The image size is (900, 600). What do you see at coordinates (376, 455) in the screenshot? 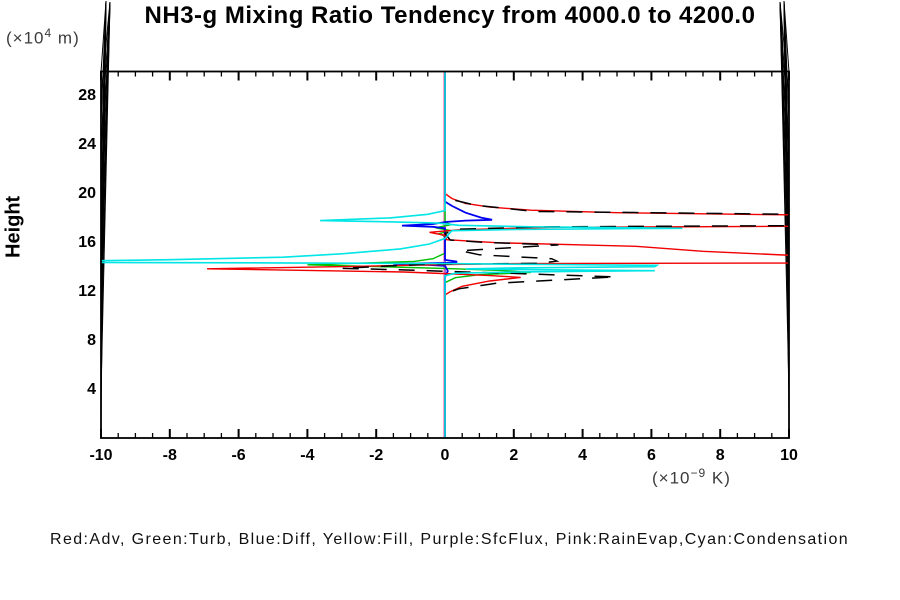
I see `x-tick-label: -2` at bounding box center [376, 455].